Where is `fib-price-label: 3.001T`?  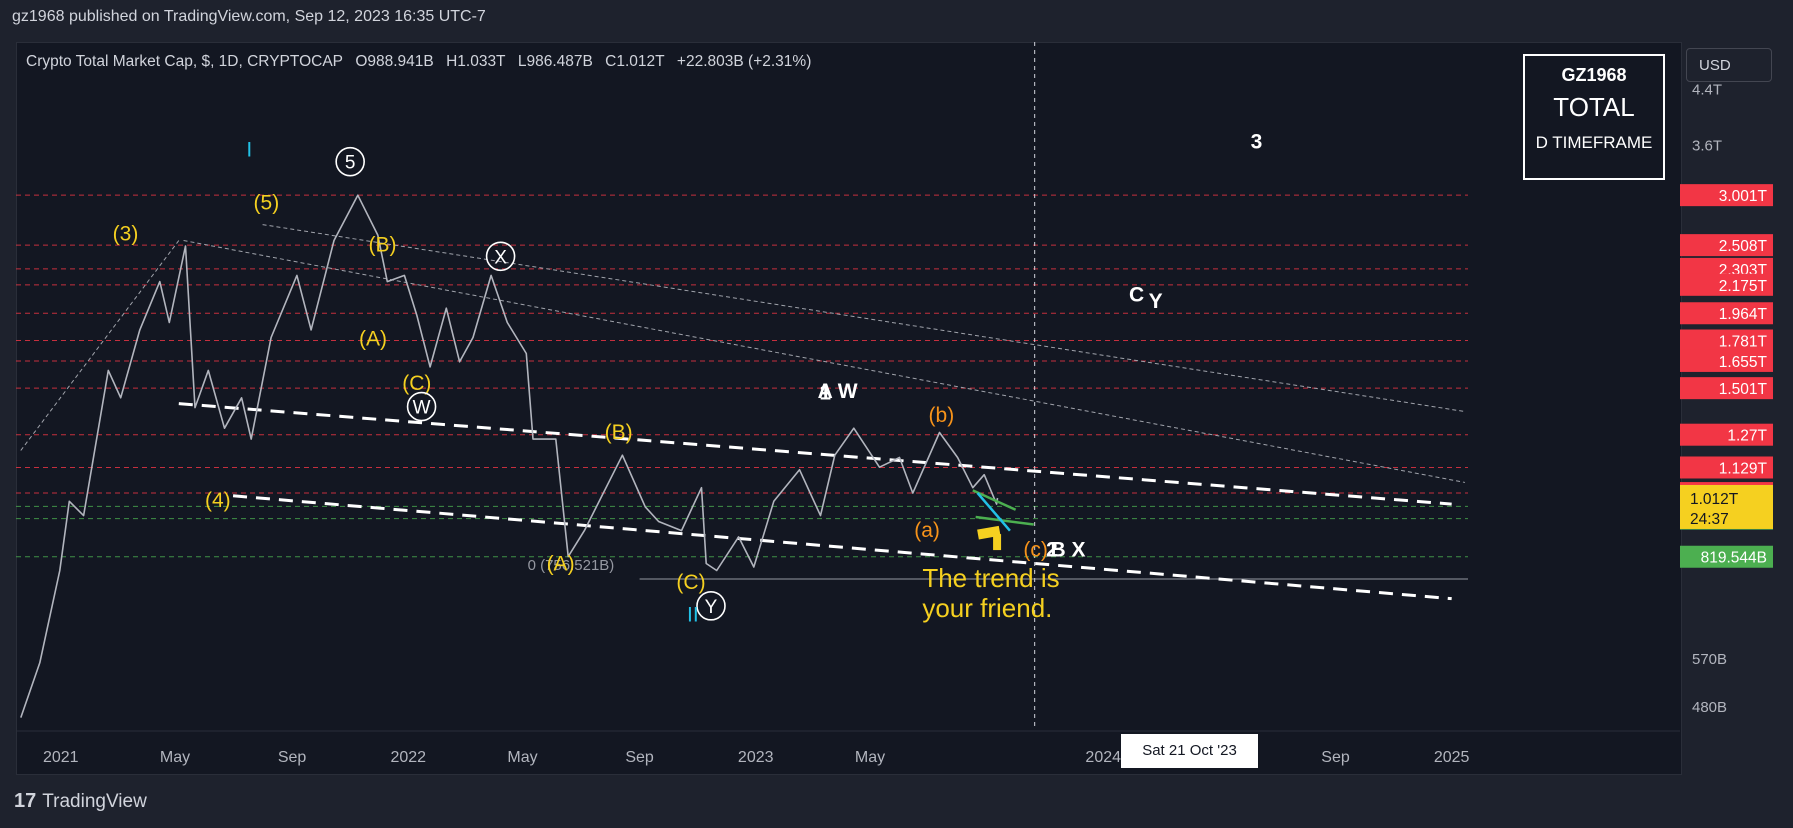 fib-price-label: 3.001T is located at coordinates (1743, 196).